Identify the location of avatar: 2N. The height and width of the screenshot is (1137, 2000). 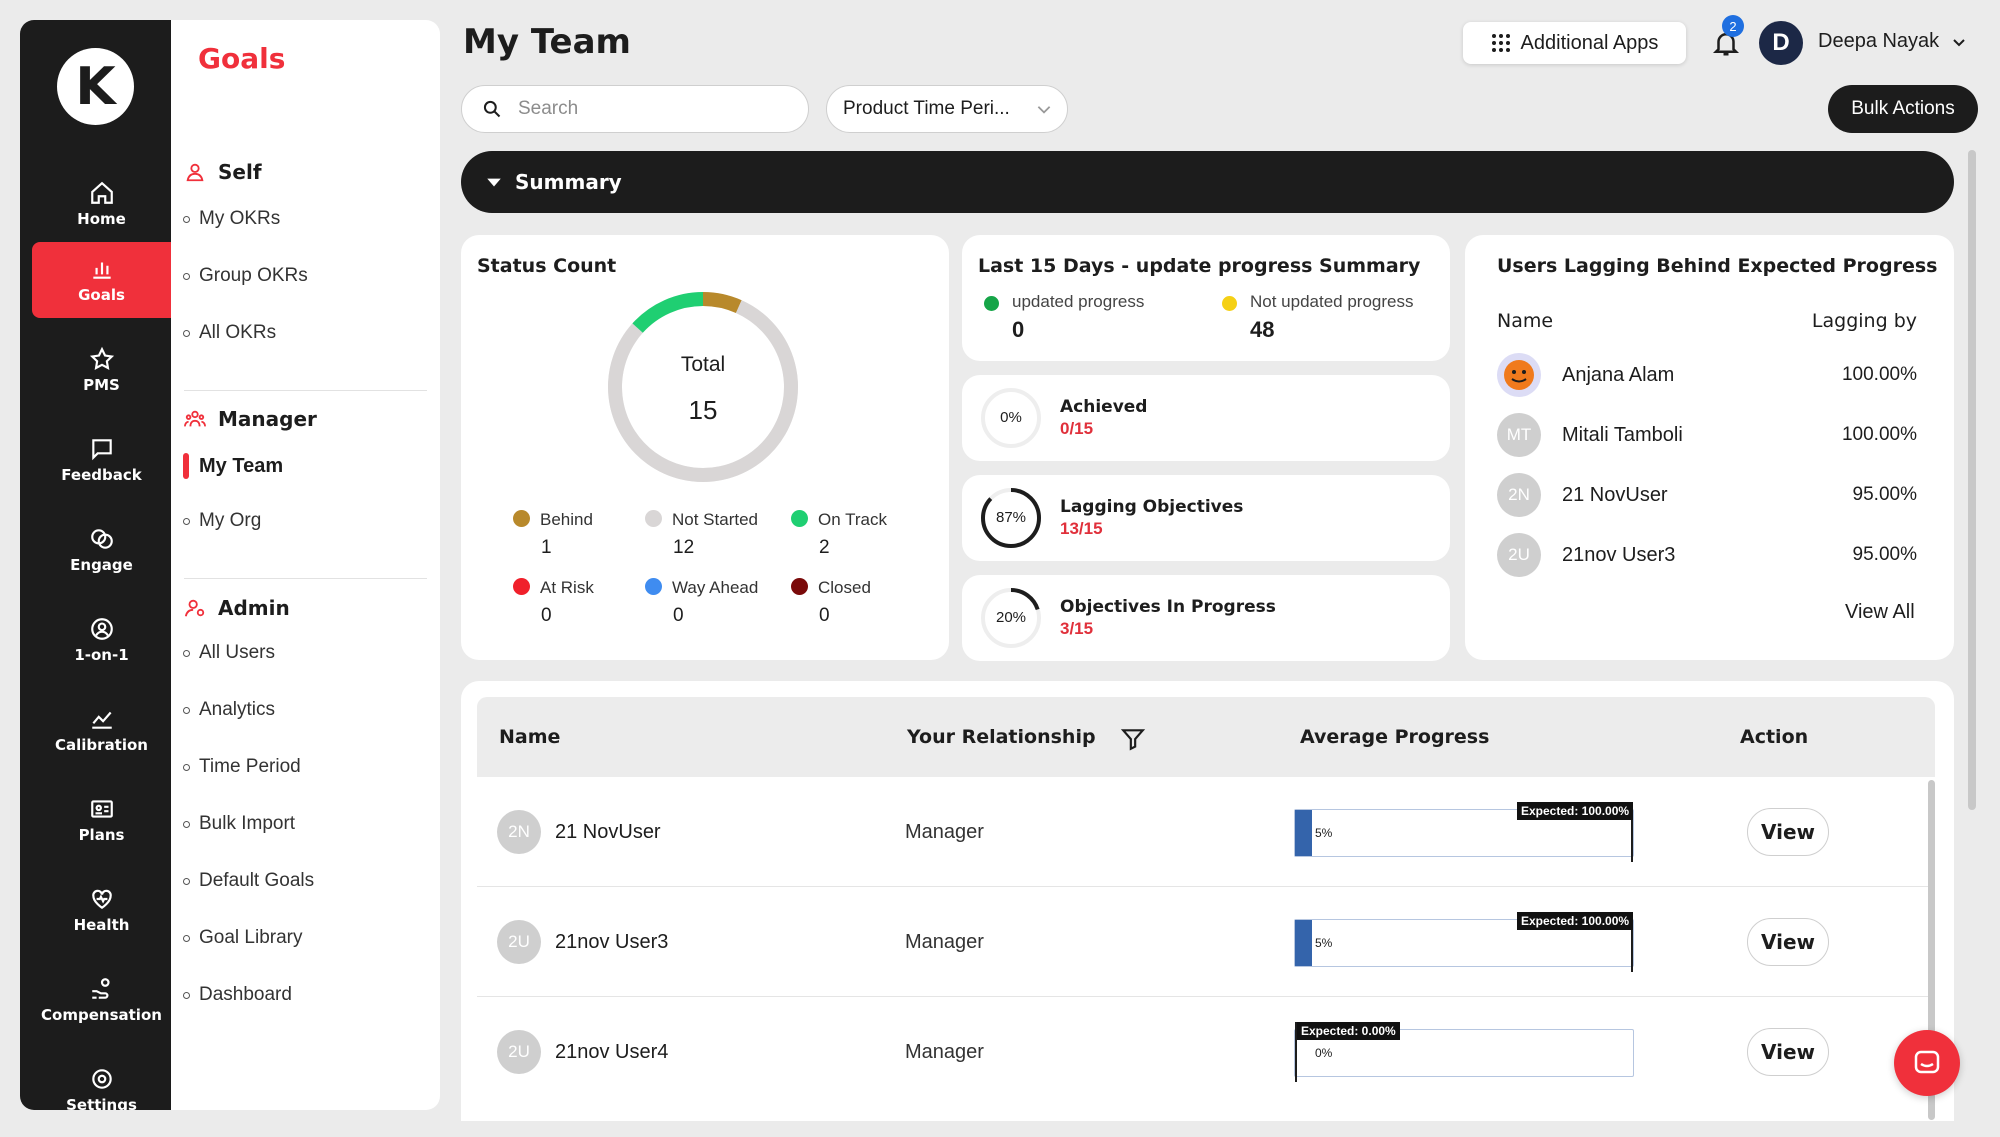
(1519, 495).